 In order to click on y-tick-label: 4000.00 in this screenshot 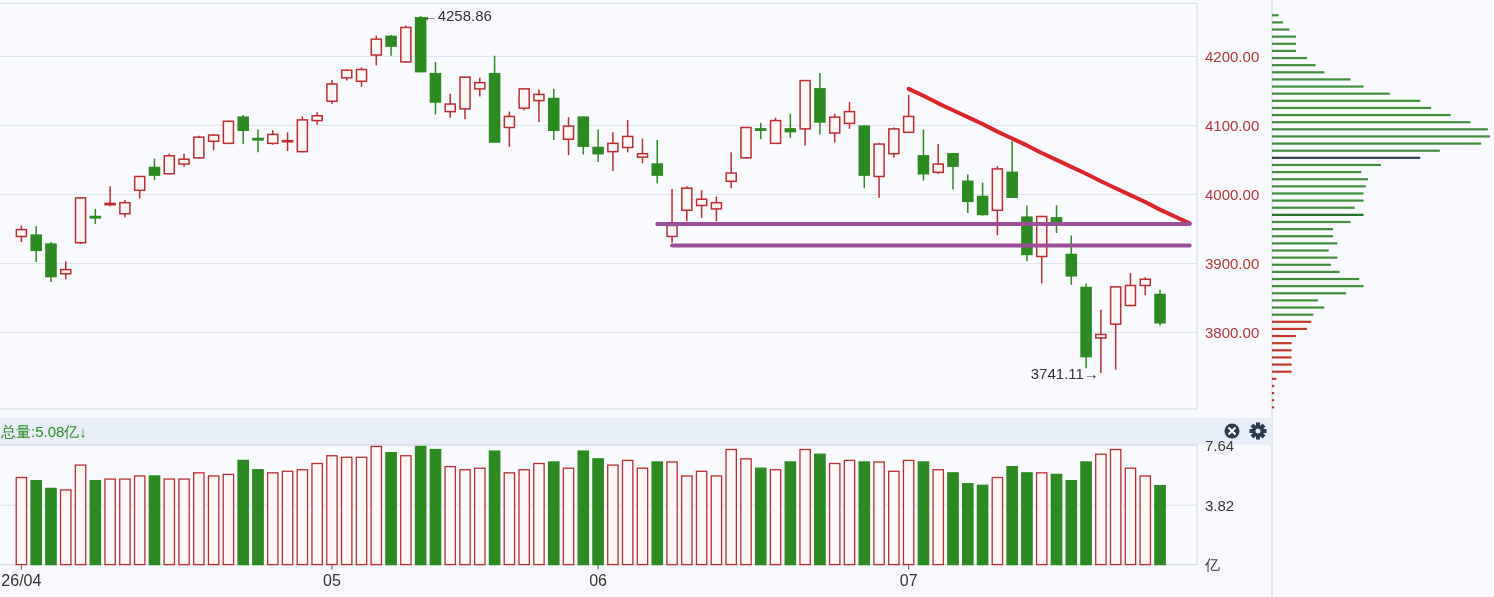, I will do `click(1232, 194)`.